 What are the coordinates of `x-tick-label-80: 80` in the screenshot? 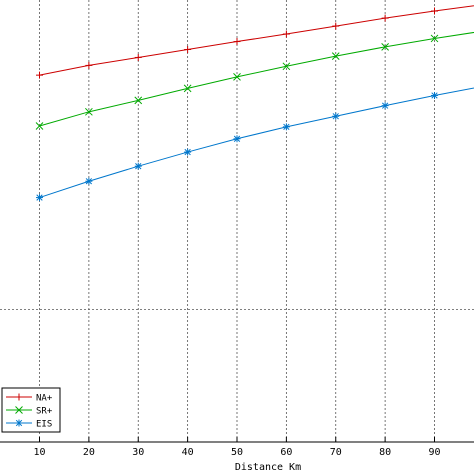 It's located at (385, 452).